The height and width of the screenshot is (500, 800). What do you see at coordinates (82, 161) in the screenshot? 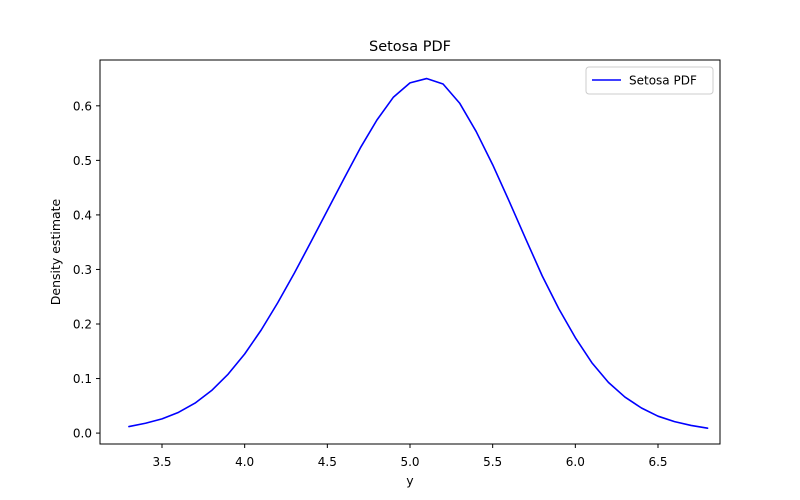
I see `y-tick-label: 0.5` at bounding box center [82, 161].